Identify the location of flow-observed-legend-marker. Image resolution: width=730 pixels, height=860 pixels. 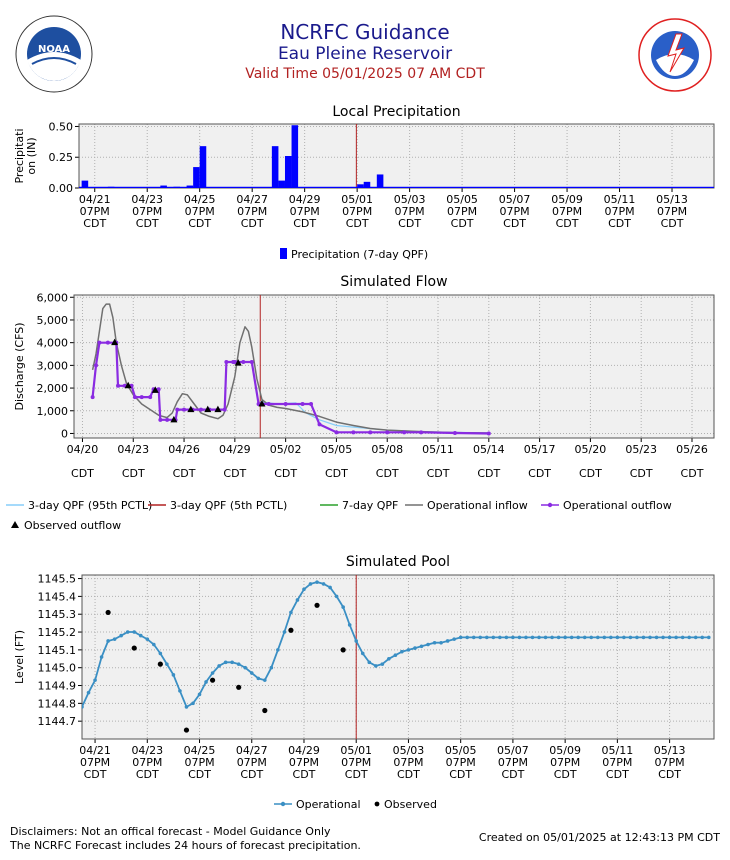
(15, 524).